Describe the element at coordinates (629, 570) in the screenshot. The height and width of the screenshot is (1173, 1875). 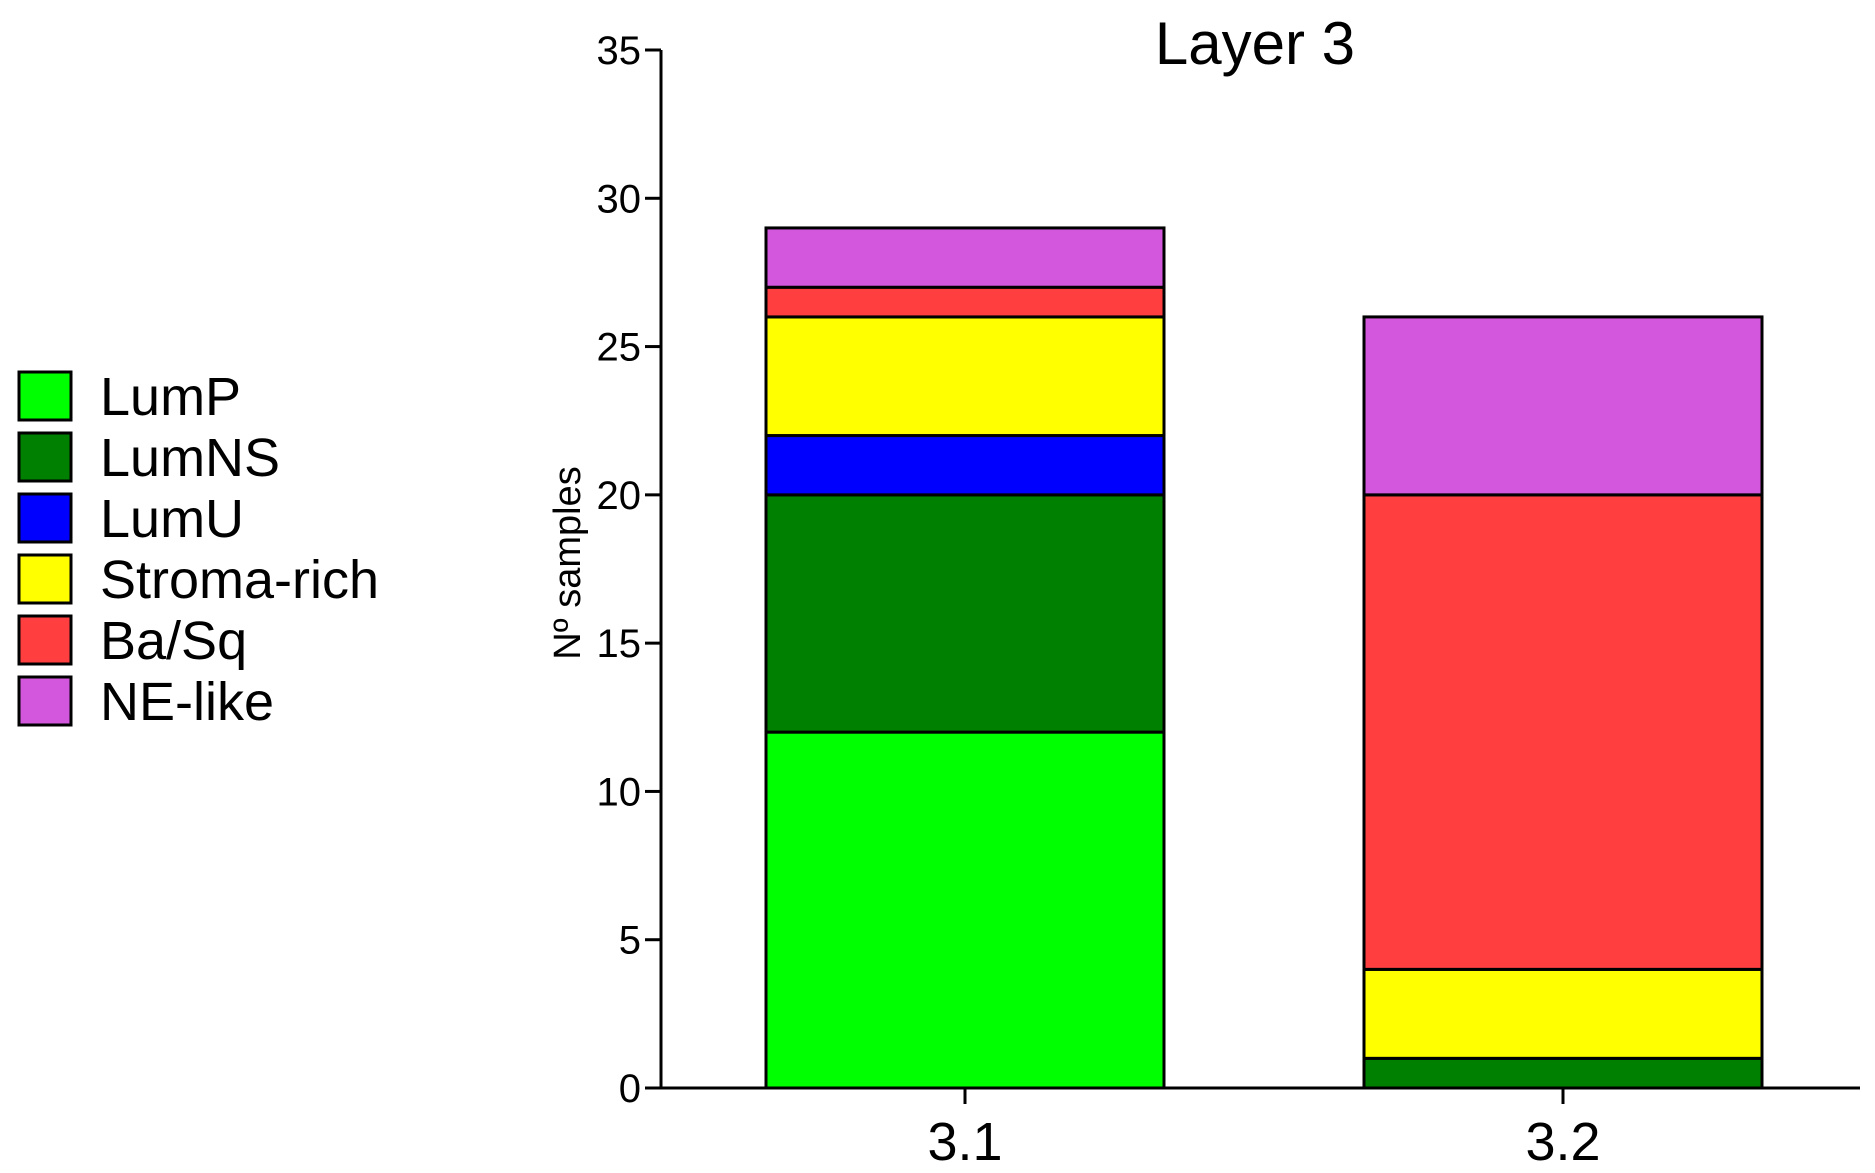
I see `y-ticks: 0 5 10 15 20 25 30 35` at that location.